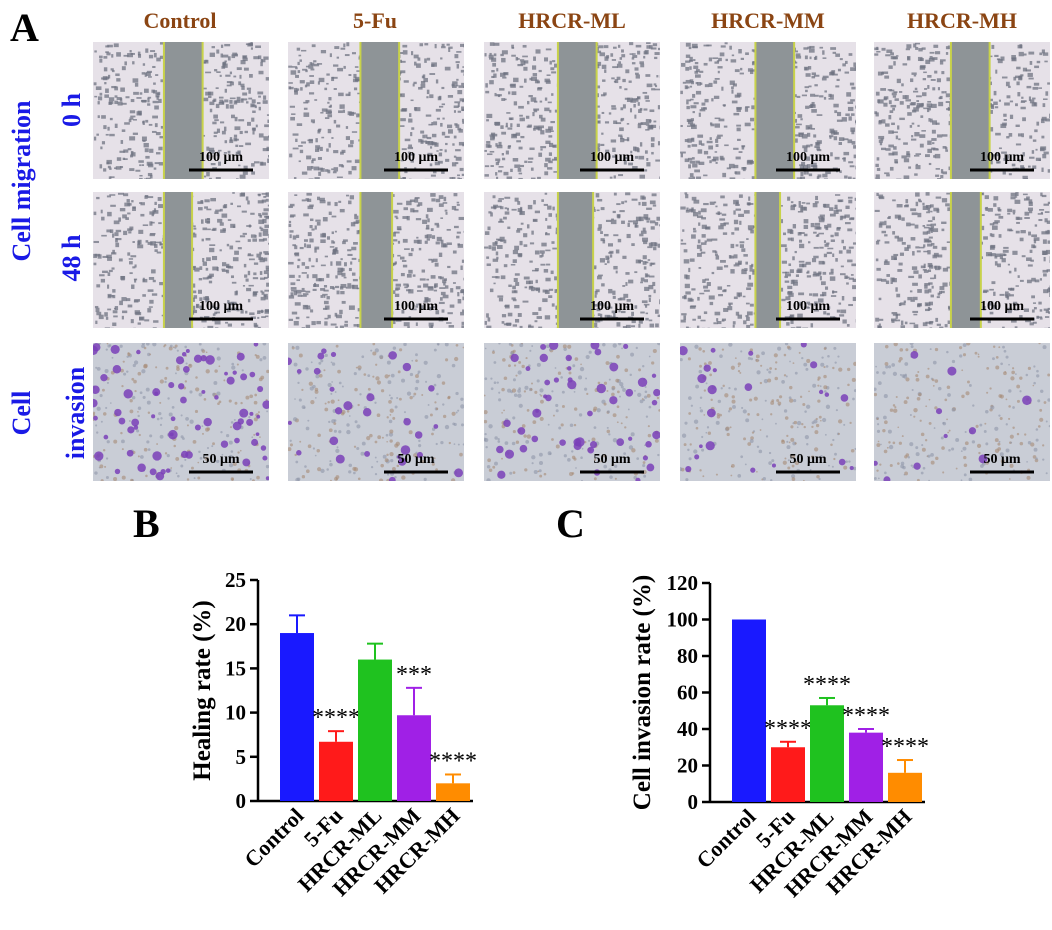 This screenshot has width=1052, height=930. Describe the element at coordinates (683, 583) in the screenshot. I see `y-tick-label: 120` at that location.